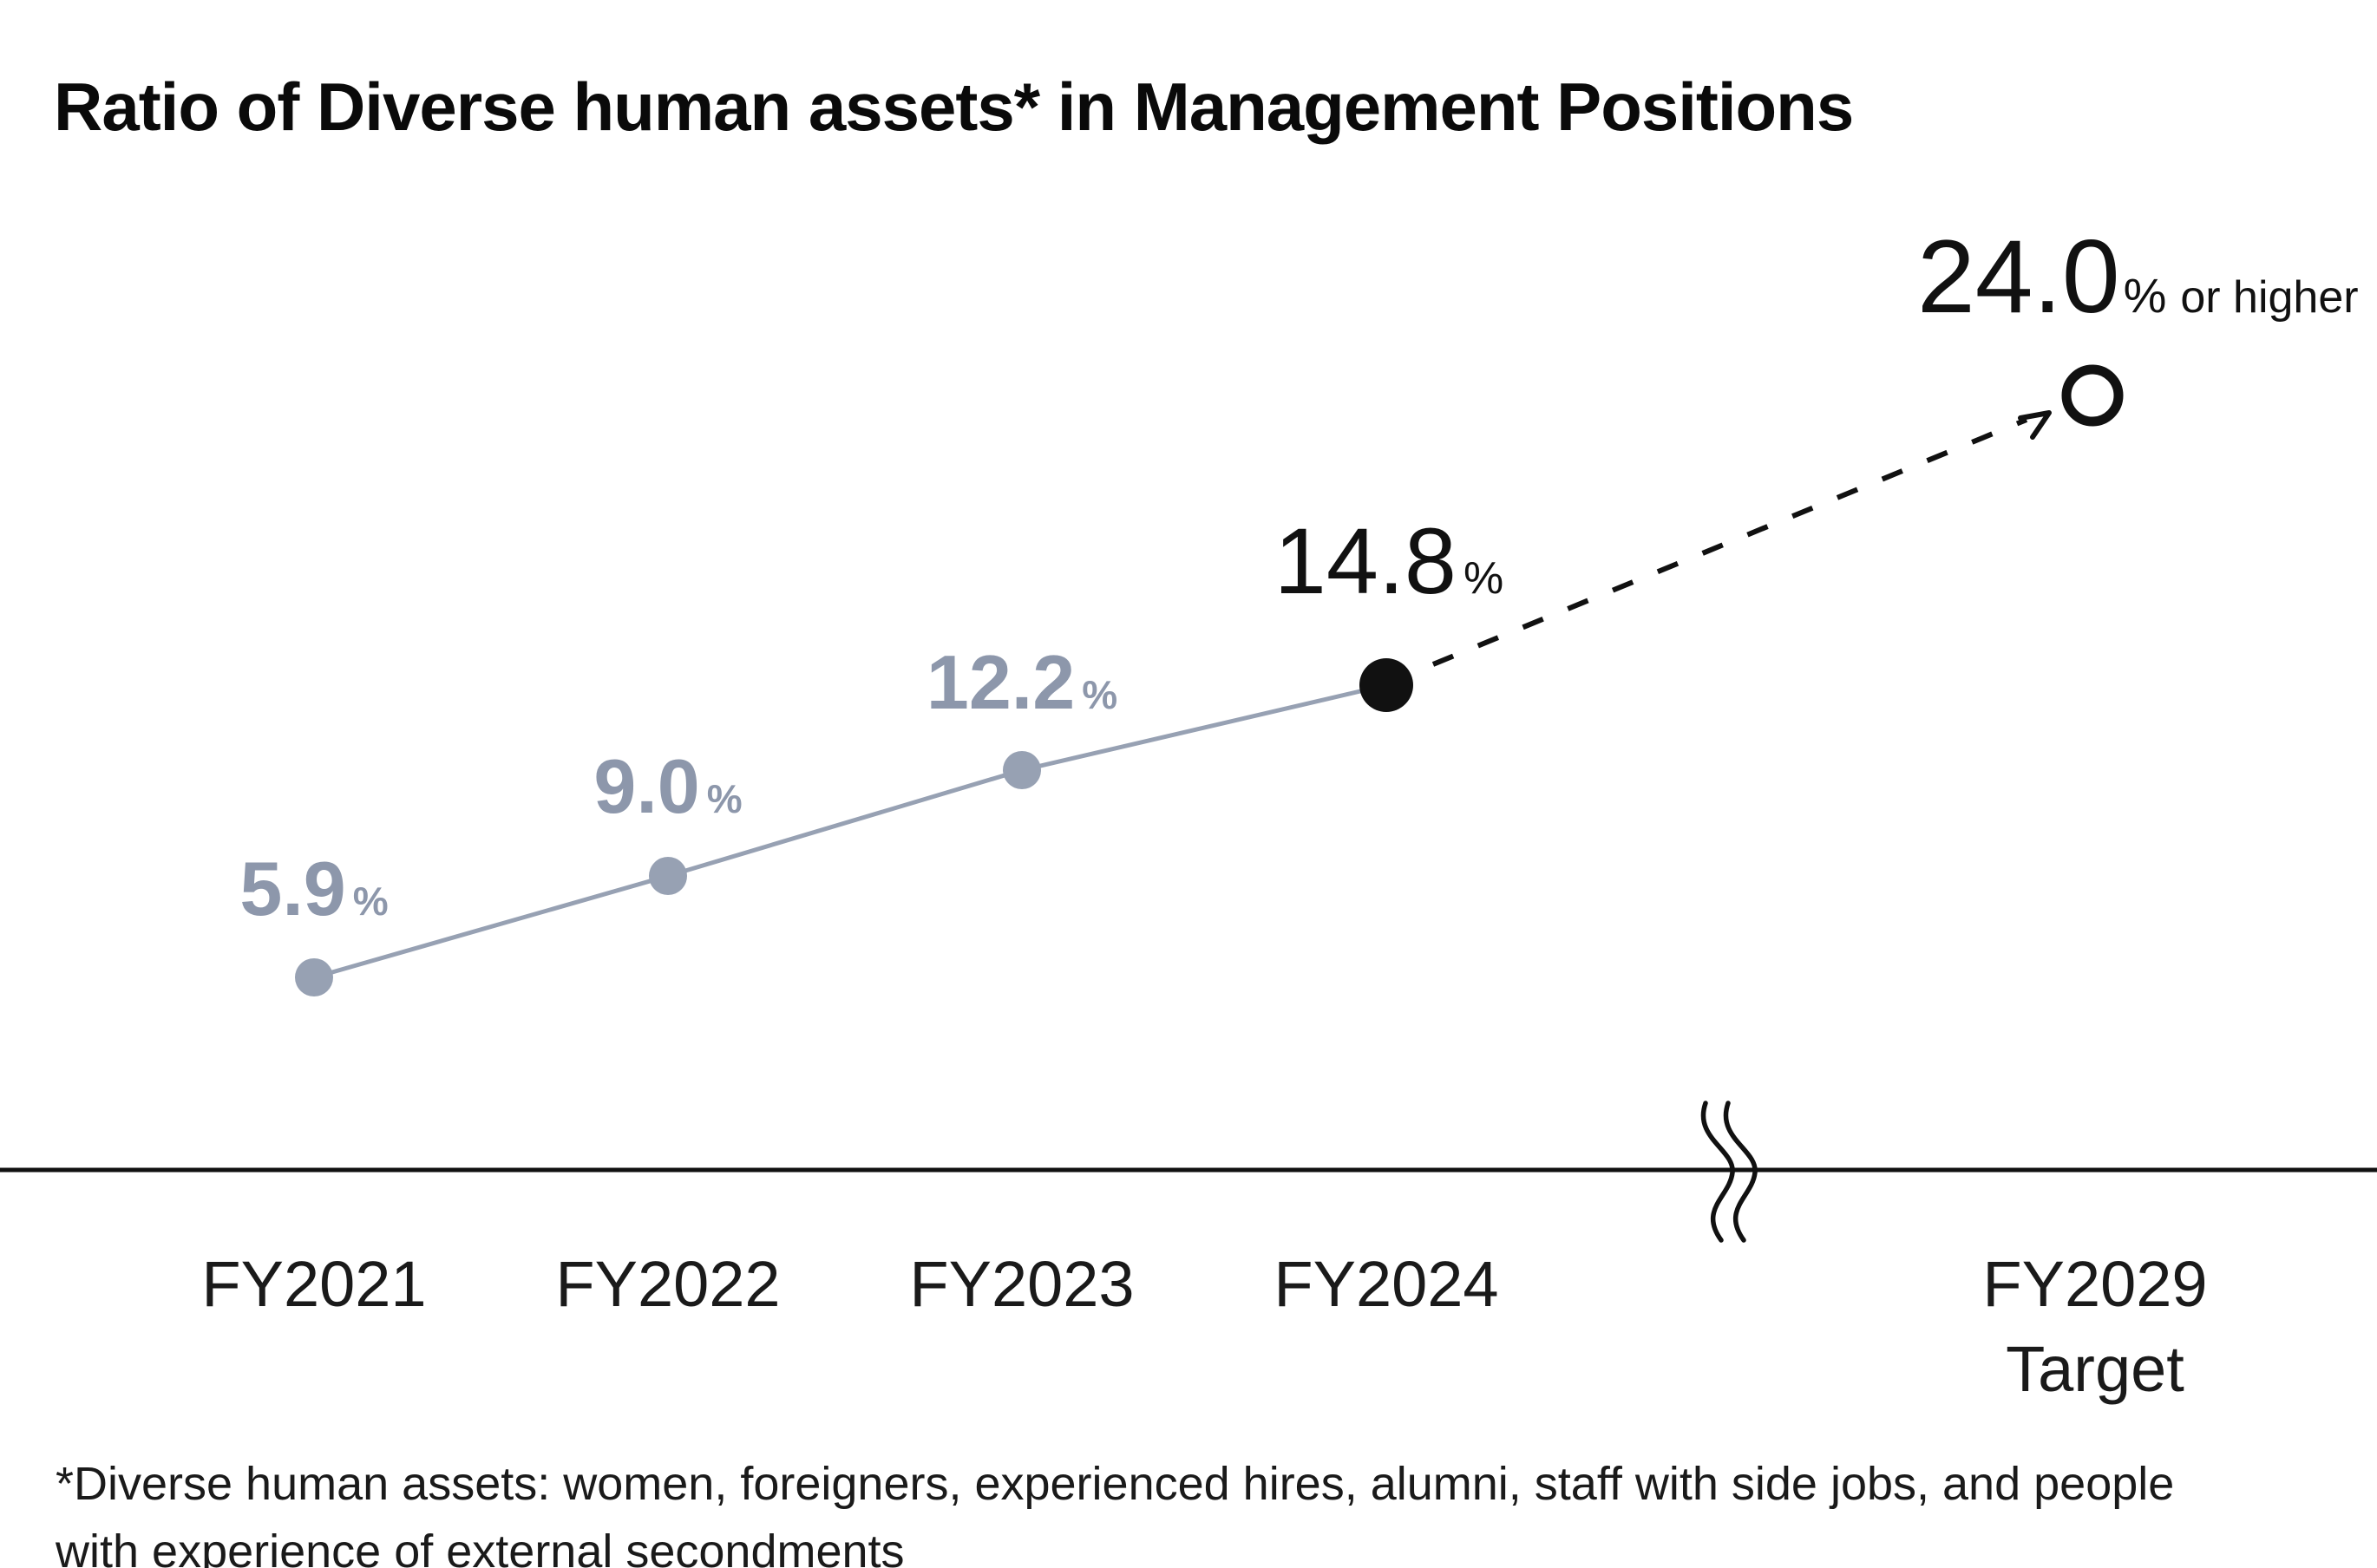 Image resolution: width=2377 pixels, height=1568 pixels. Describe the element at coordinates (667, 786) in the screenshot. I see `value-label-fy2022: 9.0%` at that location.